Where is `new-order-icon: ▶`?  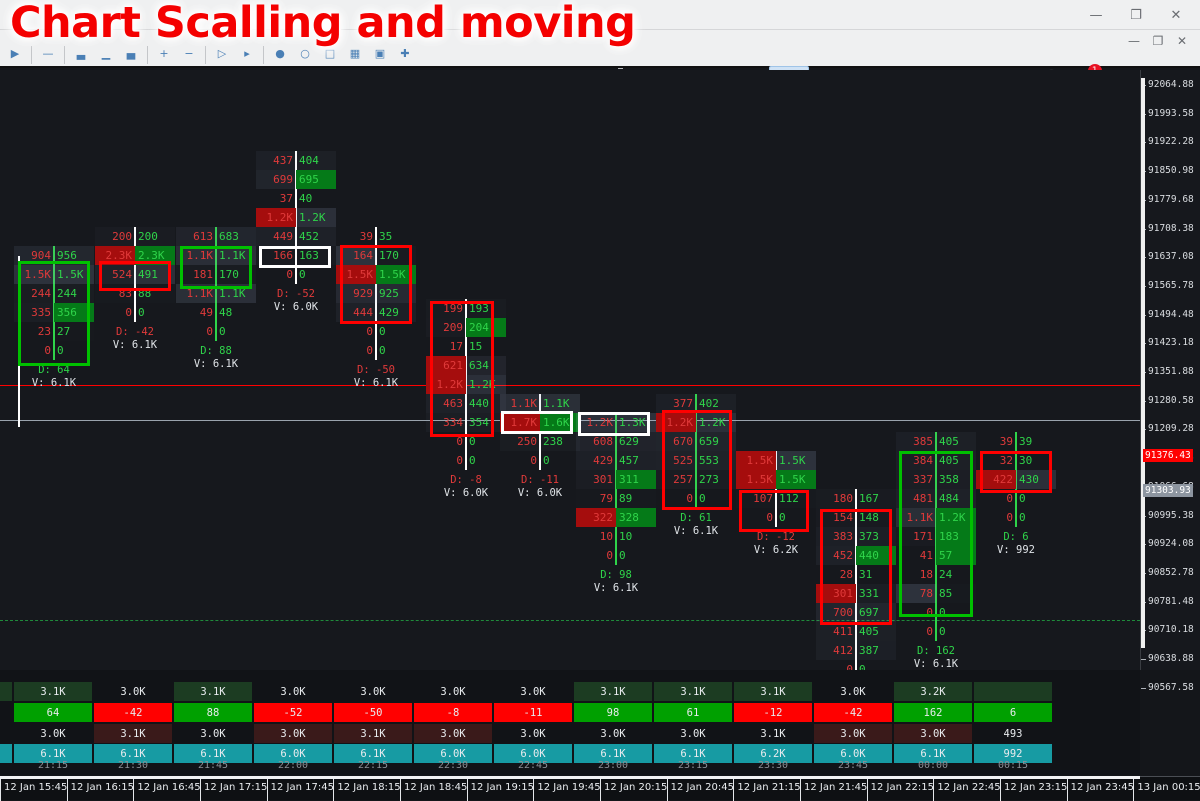
new-order-icon: ▶ is located at coordinates (15, 53).